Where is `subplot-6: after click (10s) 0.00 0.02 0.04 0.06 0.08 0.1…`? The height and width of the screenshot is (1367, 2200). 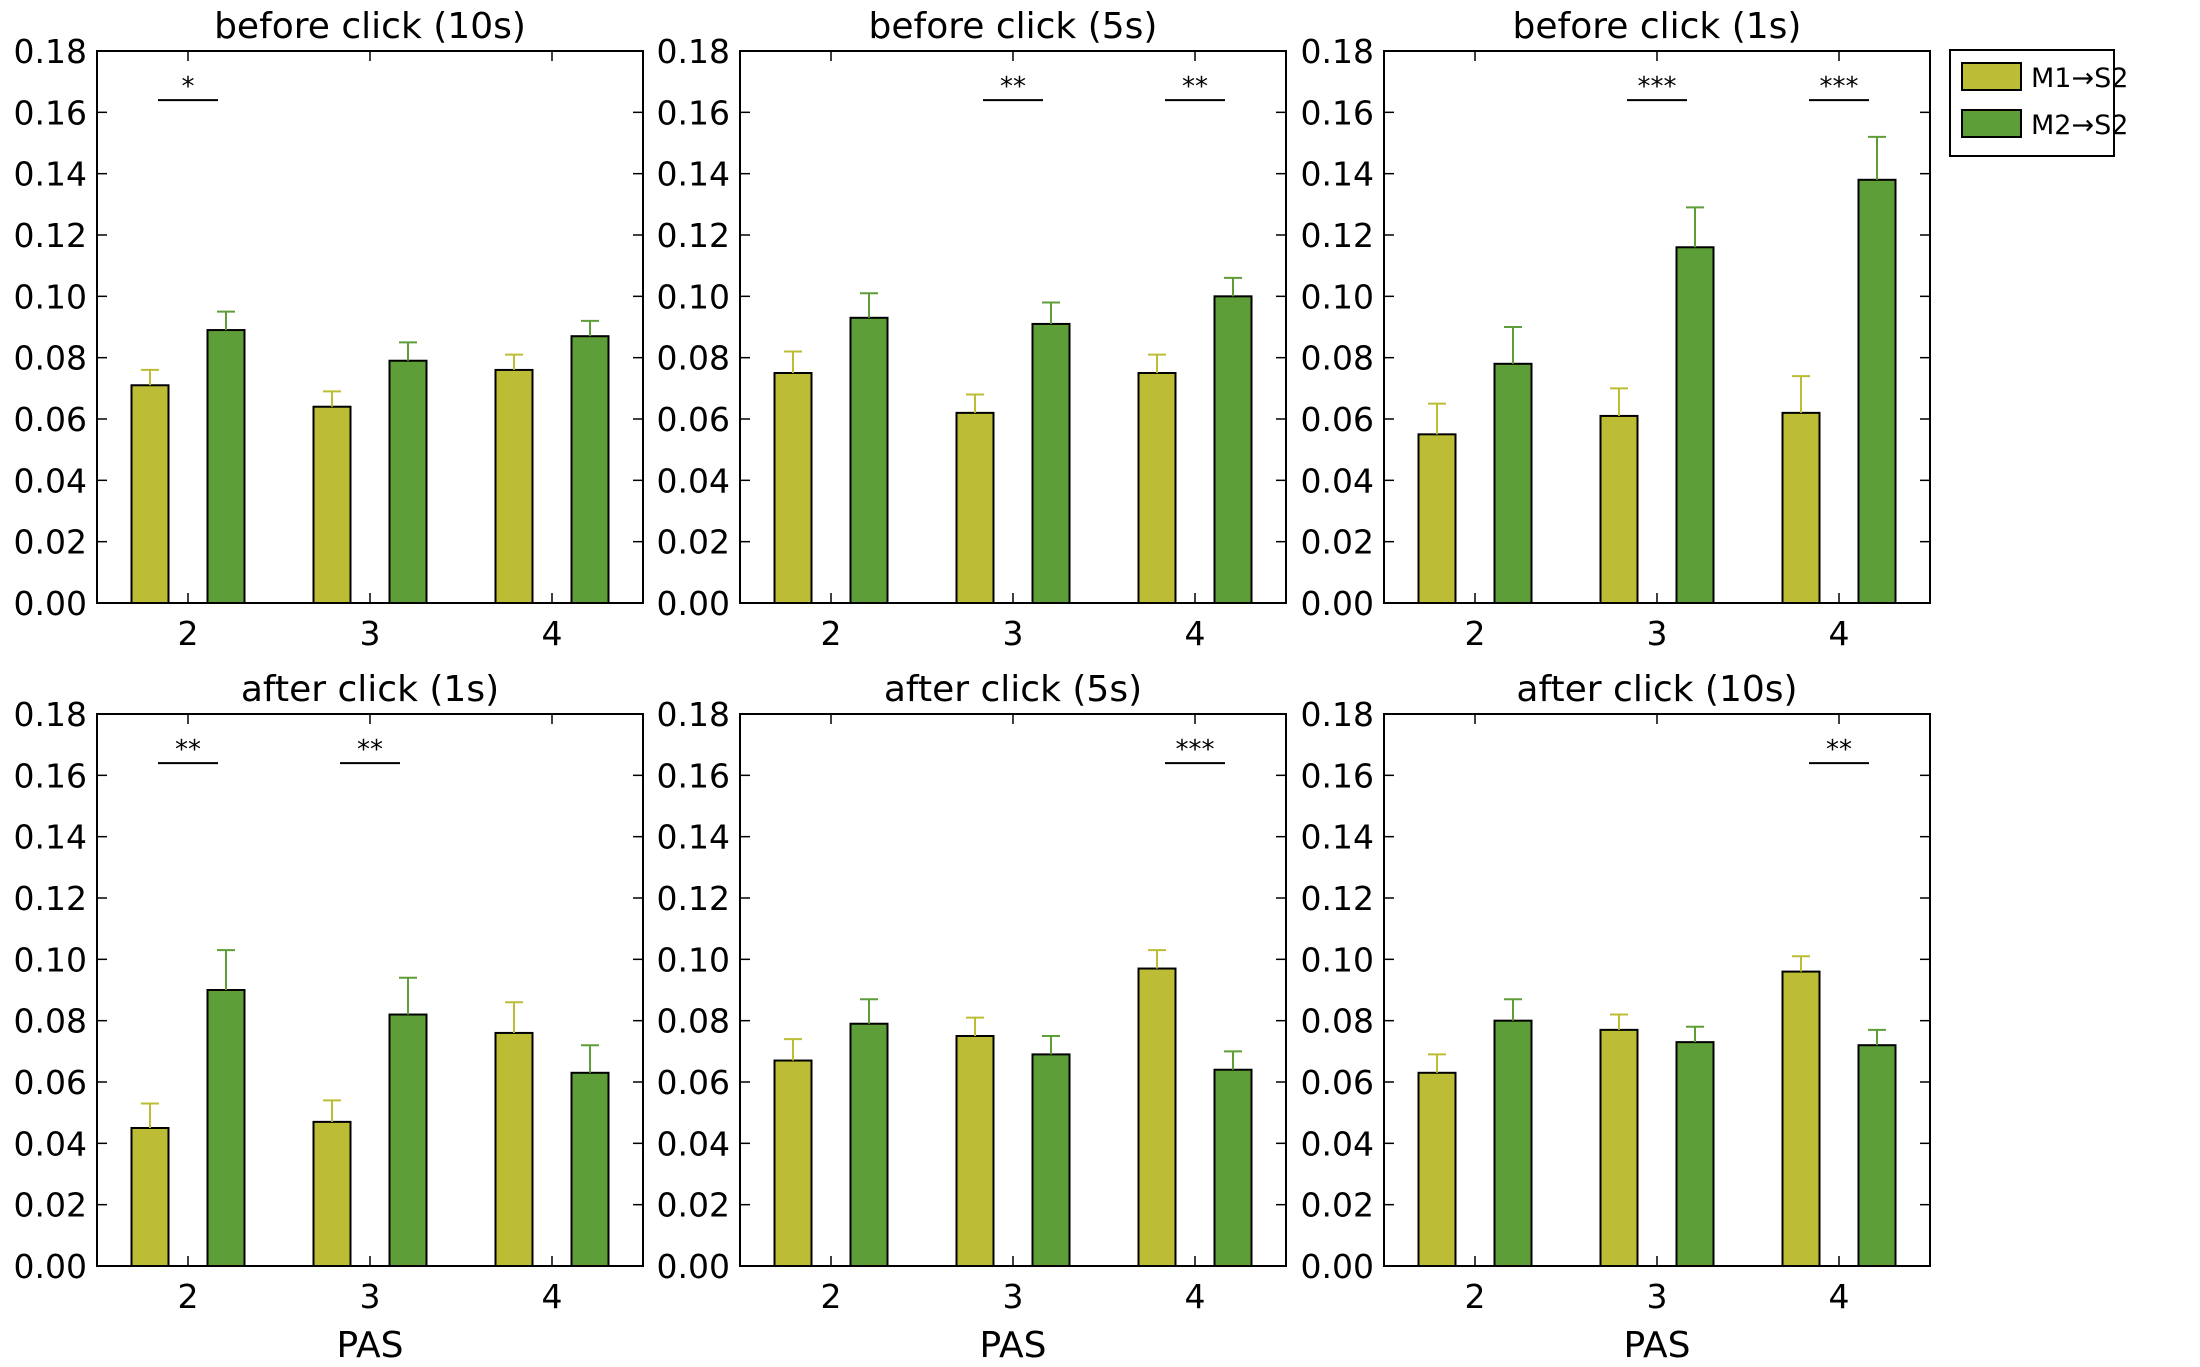
subplot-6: after click (10s) 0.00 0.02 0.04 0.06 0.08 0.1… is located at coordinates (1616, 1017).